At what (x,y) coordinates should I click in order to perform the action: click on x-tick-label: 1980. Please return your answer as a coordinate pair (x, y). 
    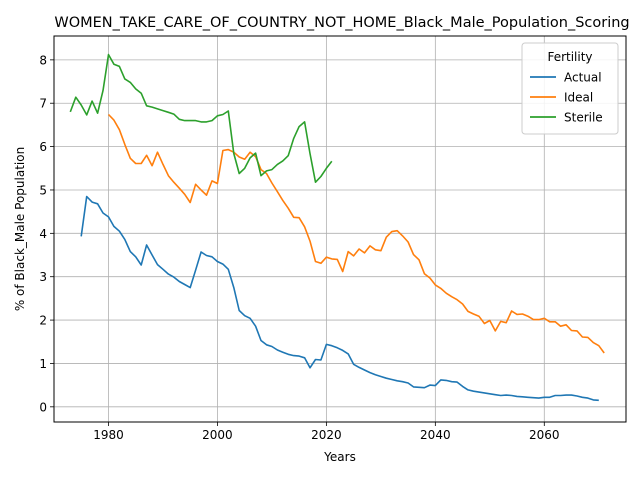
    Looking at the image, I should click on (108, 435).